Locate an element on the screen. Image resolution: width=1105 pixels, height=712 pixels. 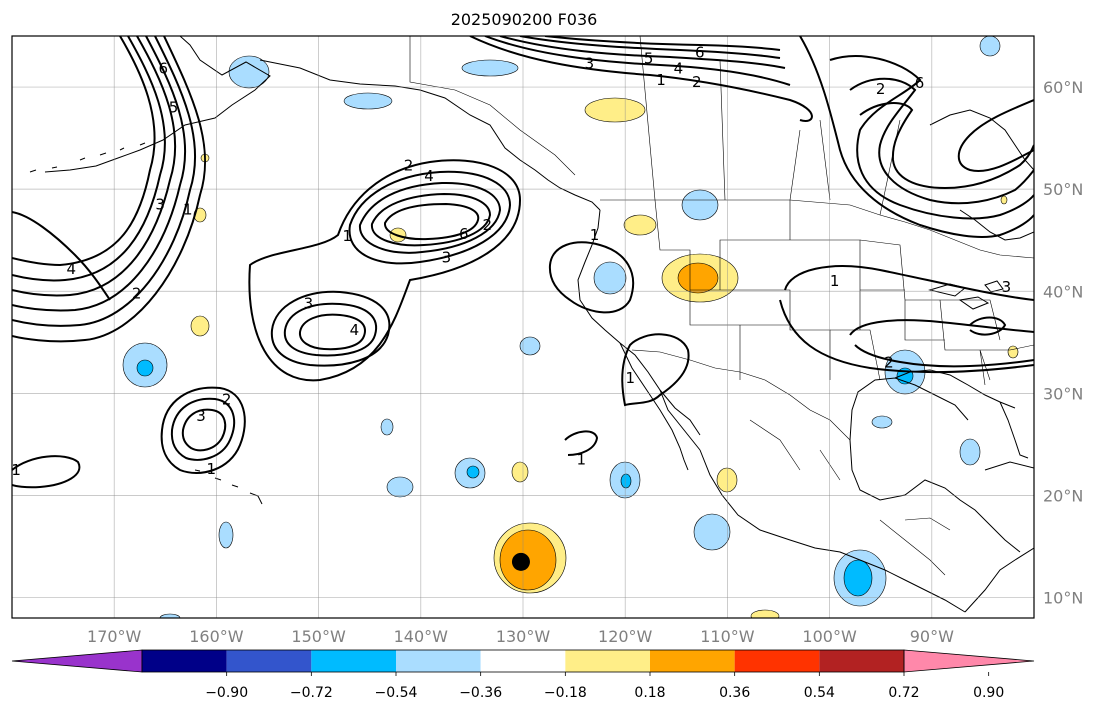
lon-tick-label: 150°W is located at coordinates (318, 636).